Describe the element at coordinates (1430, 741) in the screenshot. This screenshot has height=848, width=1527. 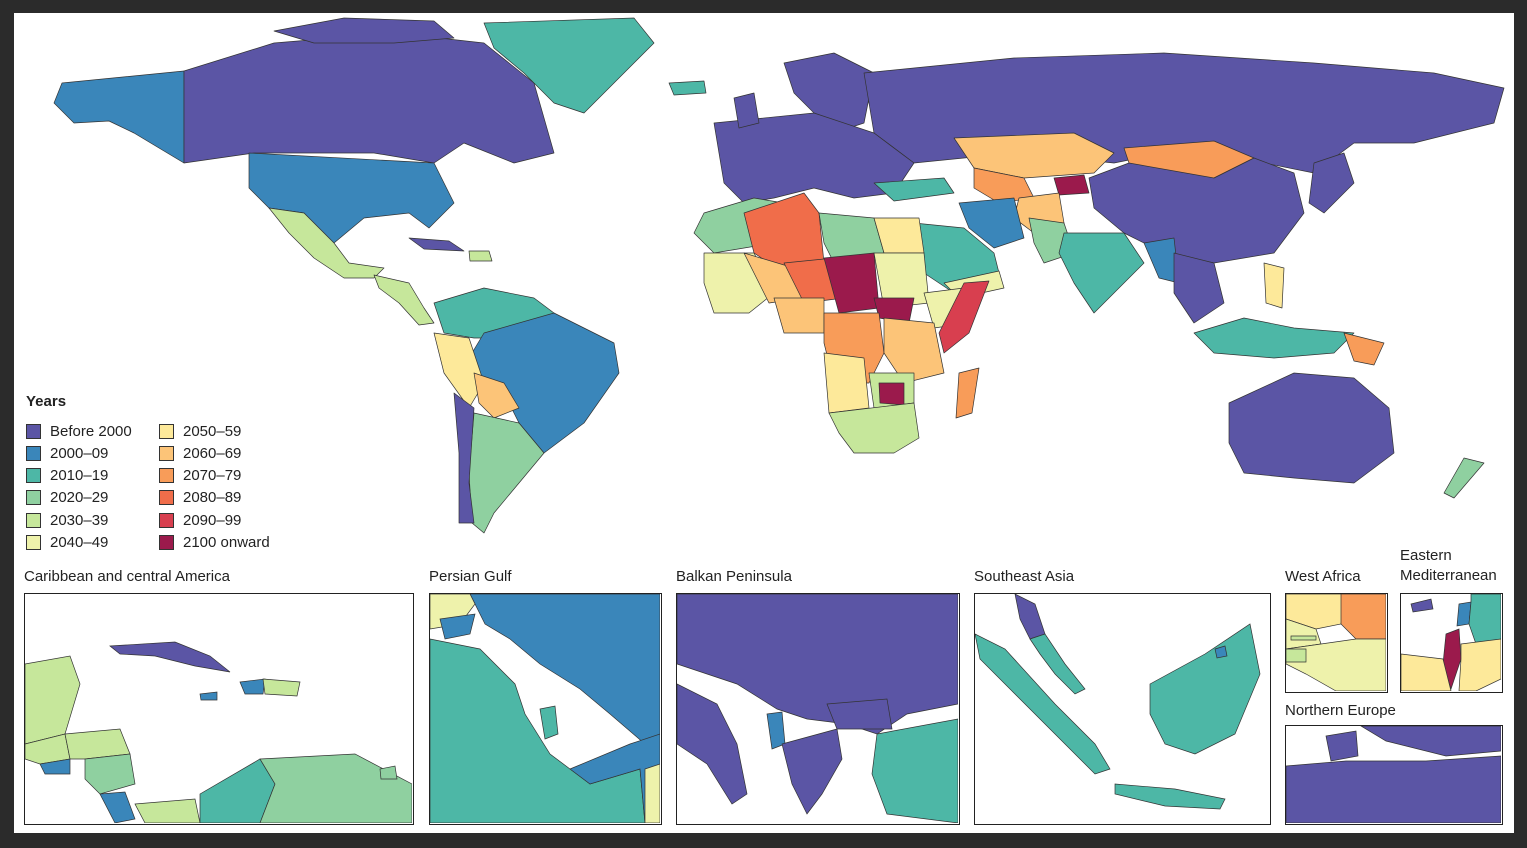
I see `inset-ne-scandinavia` at that location.